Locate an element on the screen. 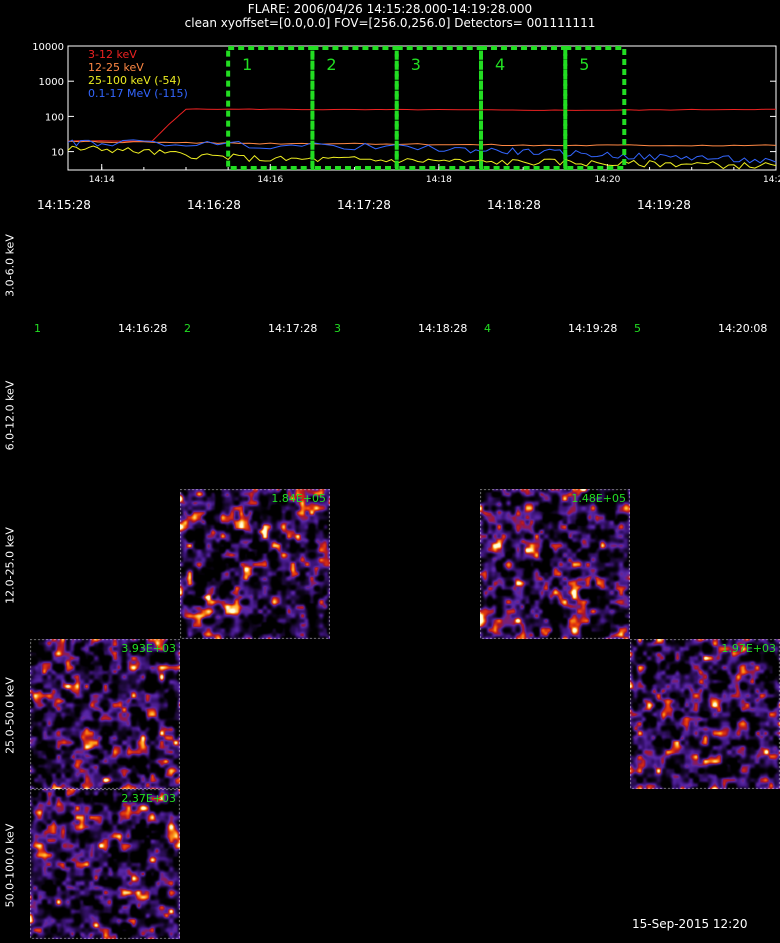  x-tick-label: 14:16 is located at coordinates (270, 180).